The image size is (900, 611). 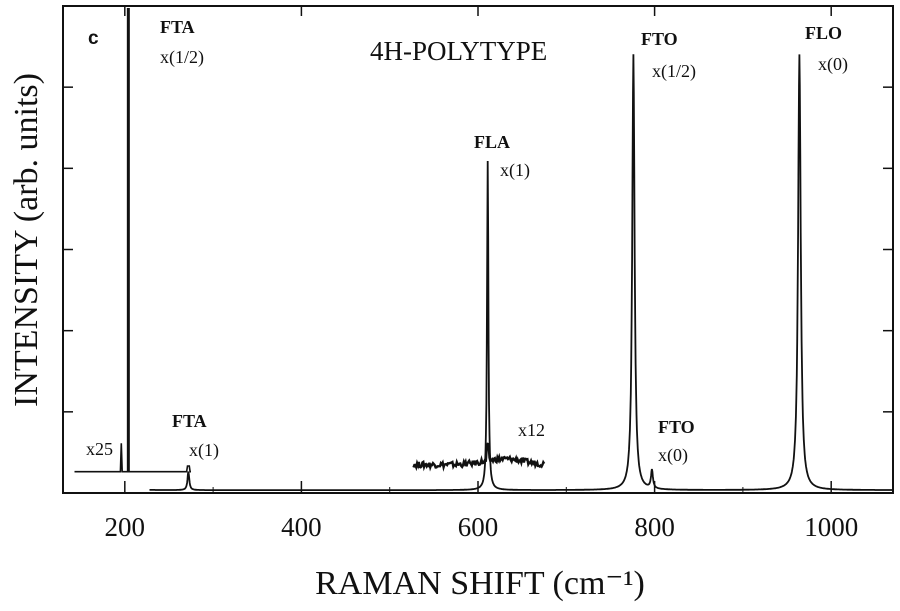 I want to click on x-tick-label-400: 400, so click(x=301, y=527).